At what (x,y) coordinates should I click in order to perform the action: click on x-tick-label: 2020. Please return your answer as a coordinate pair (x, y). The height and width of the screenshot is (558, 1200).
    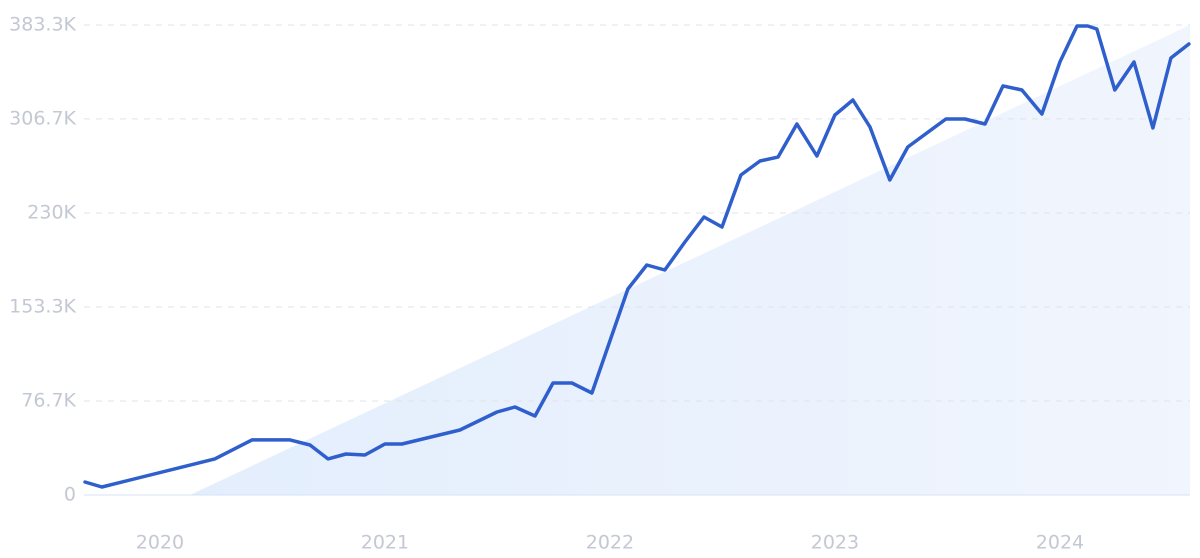
    Looking at the image, I should click on (160, 543).